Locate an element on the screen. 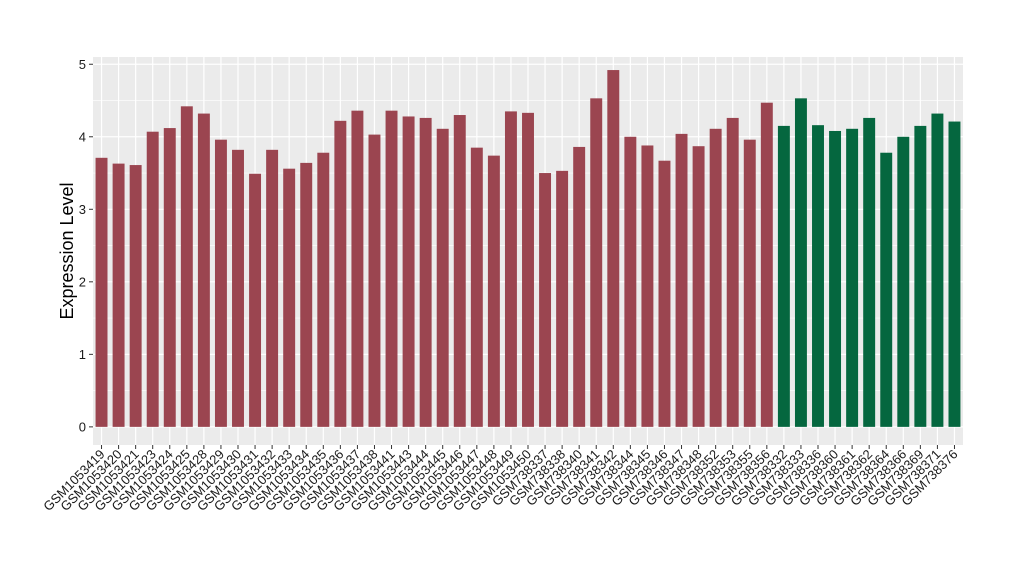  bar-GSM738360 is located at coordinates (835, 278).